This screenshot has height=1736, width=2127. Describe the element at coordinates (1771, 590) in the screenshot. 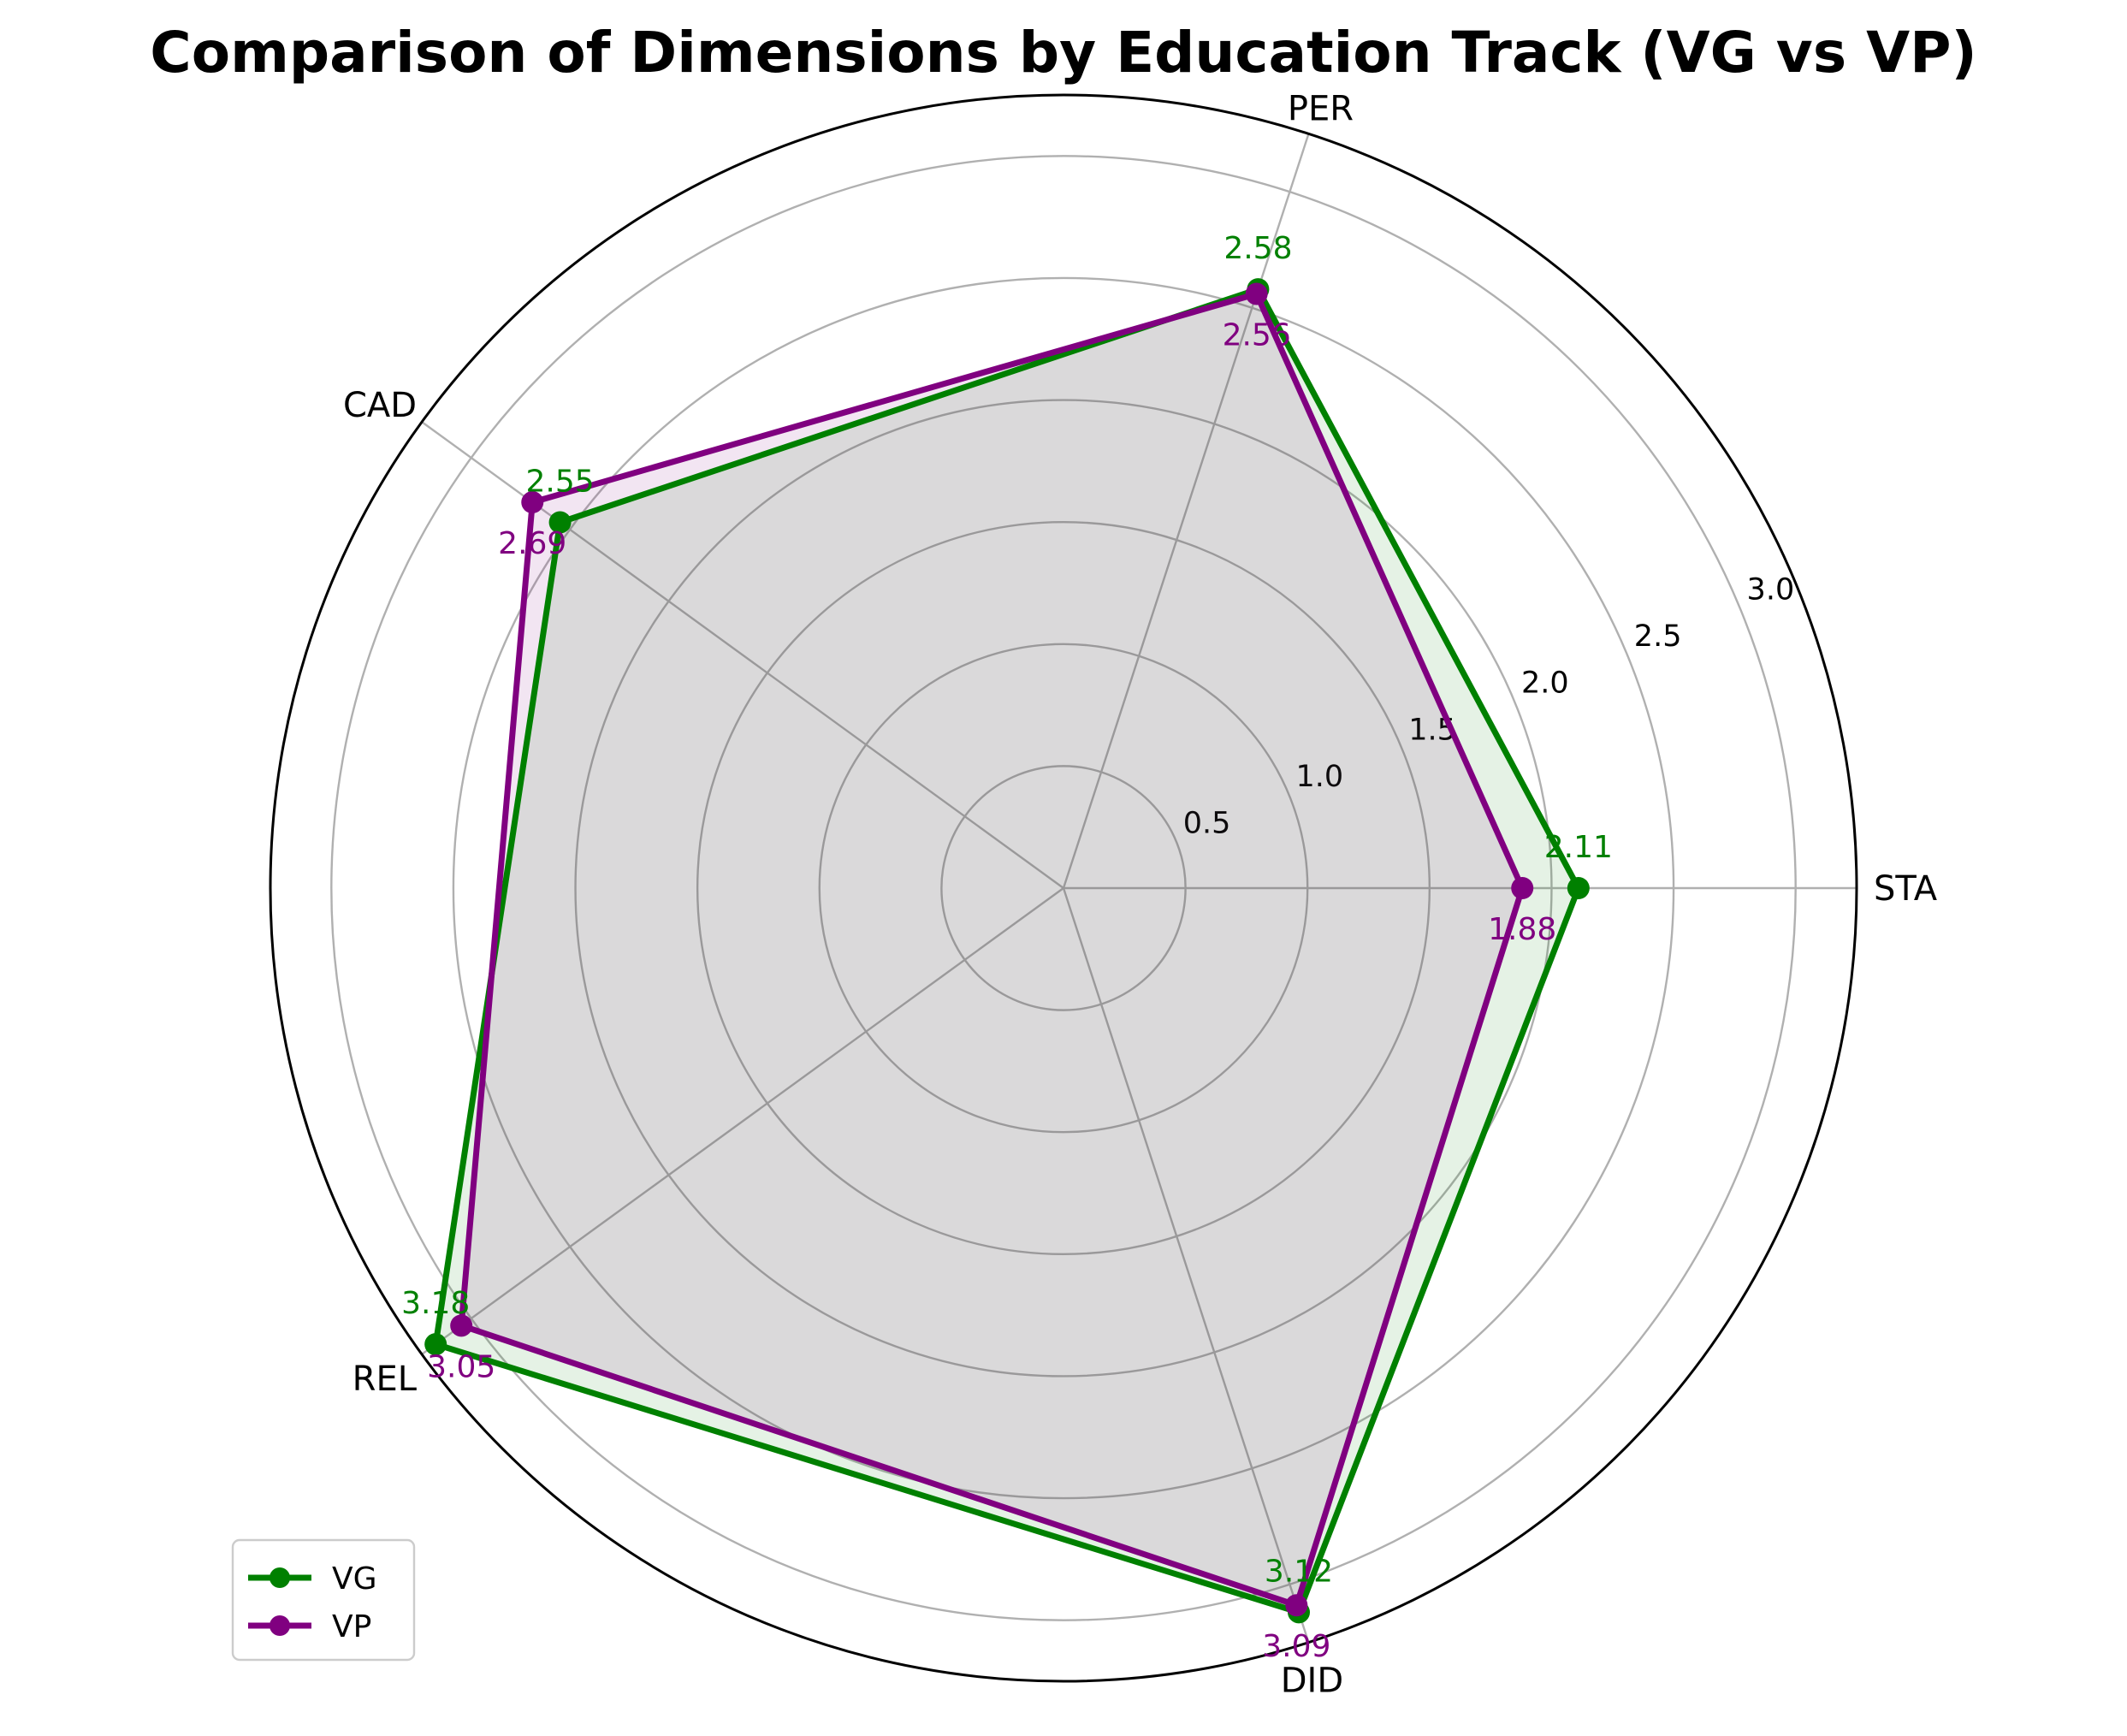

I see `radial-tick-label: 3.0` at that location.